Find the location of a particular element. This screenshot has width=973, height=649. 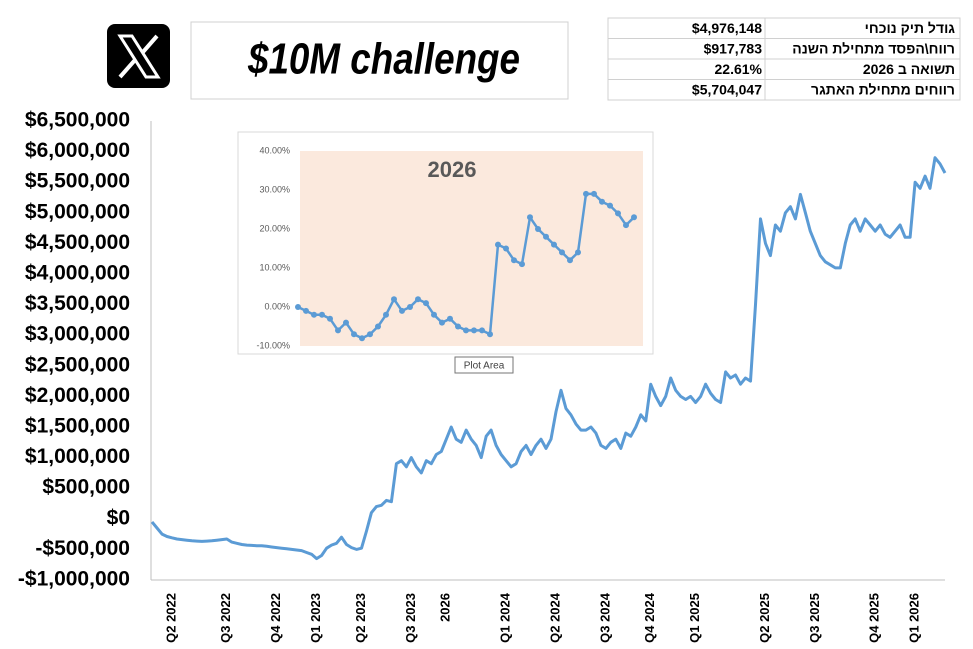

y-tick-label: $0 is located at coordinates (118, 517).